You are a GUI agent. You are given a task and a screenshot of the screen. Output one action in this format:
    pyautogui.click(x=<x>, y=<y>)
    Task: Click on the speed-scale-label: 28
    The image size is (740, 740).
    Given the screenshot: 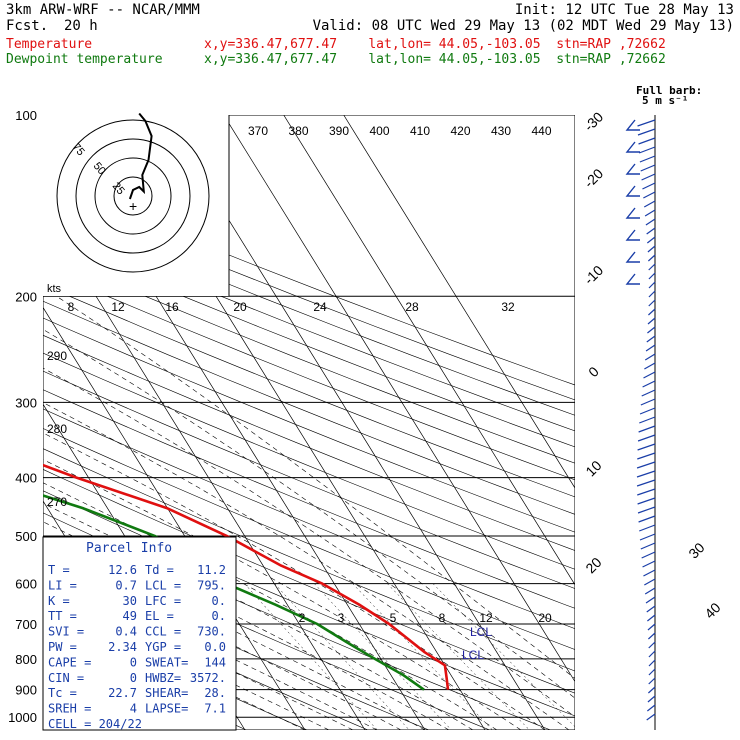 What is the action you would take?
    pyautogui.click(x=412, y=307)
    